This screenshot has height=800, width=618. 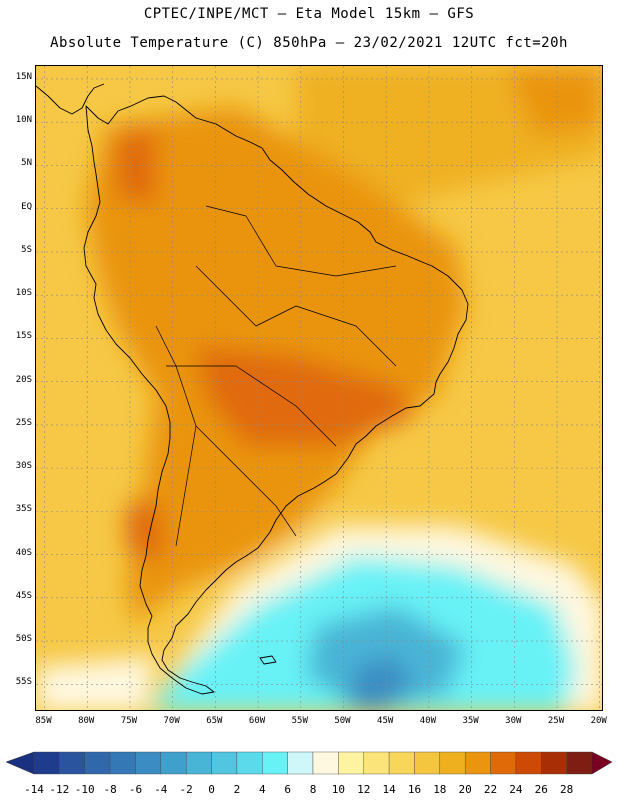 I want to click on colorbar-tick-label: 12, so click(x=364, y=789).